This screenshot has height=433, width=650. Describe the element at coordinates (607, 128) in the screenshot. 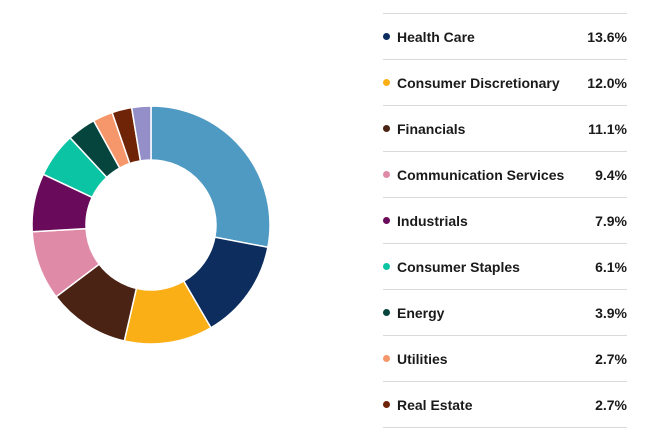

I see `legend-value: 11.1%` at that location.